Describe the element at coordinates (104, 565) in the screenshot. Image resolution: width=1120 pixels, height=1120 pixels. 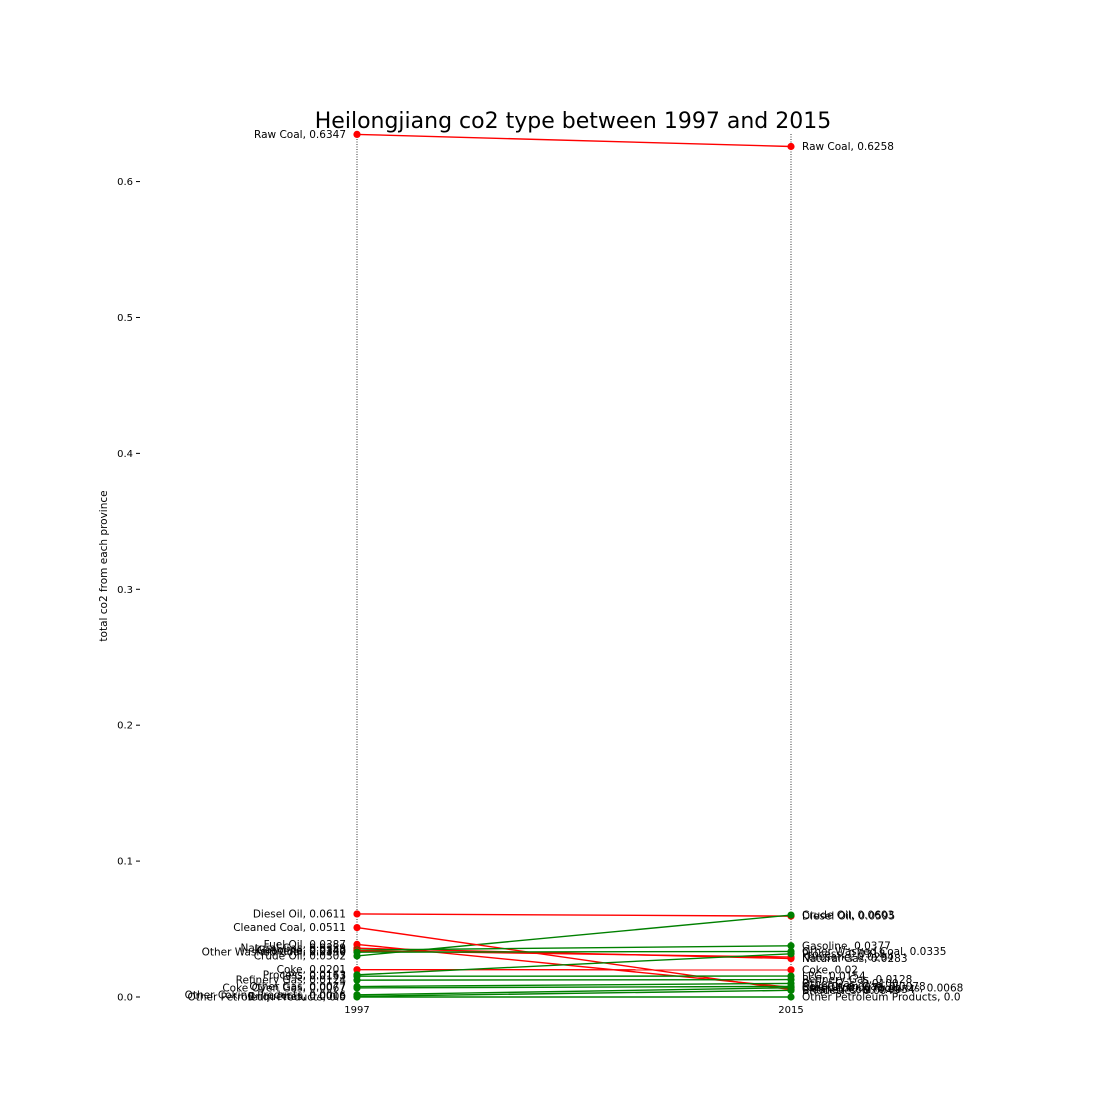
I see `y-axis-label: total co2 from each province` at that location.